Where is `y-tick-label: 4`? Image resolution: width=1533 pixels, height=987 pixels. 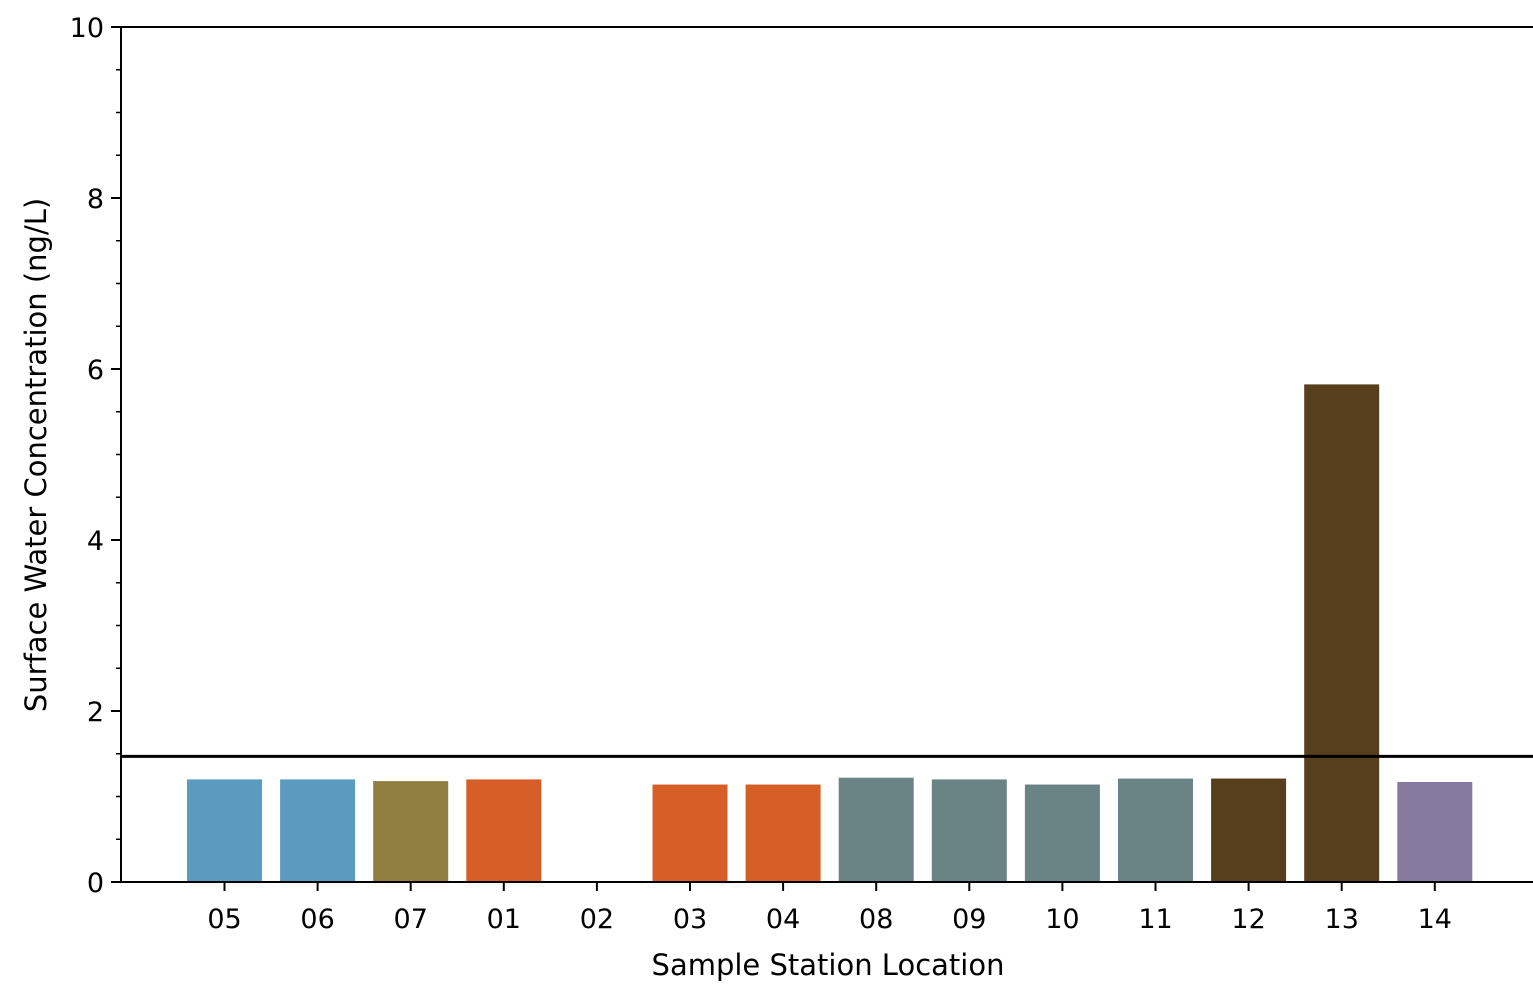
y-tick-label: 4 is located at coordinates (95, 541).